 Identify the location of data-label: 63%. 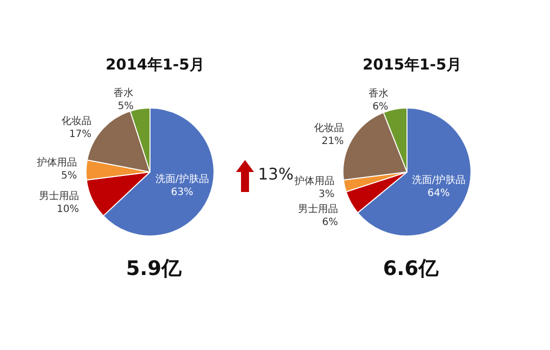
(182, 192).